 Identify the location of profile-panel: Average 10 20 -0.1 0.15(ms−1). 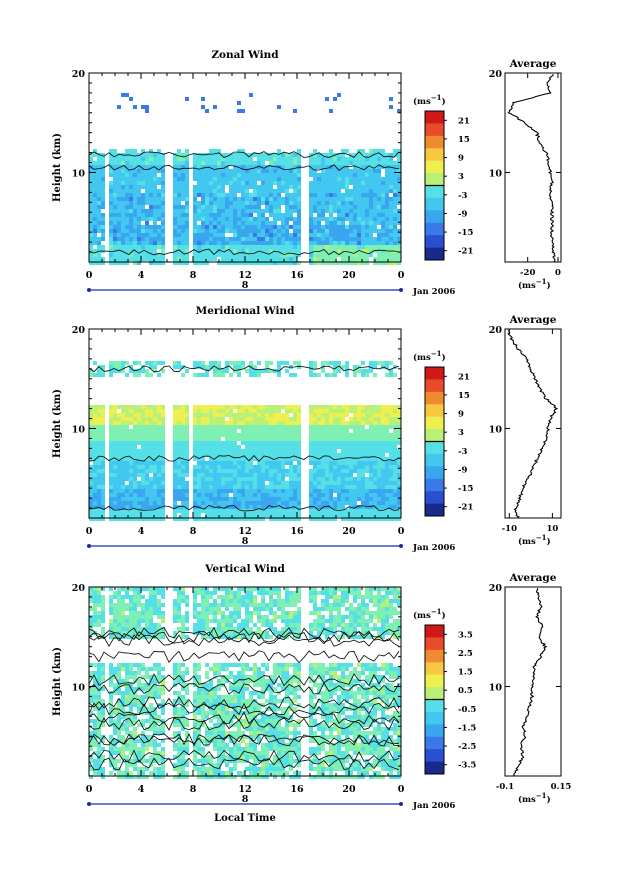
(530, 688).